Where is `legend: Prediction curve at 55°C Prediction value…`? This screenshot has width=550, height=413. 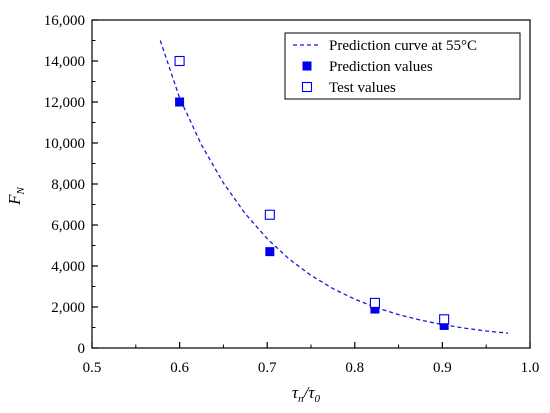
legend: Prediction curve at 55°C Prediction value… is located at coordinates (402, 66).